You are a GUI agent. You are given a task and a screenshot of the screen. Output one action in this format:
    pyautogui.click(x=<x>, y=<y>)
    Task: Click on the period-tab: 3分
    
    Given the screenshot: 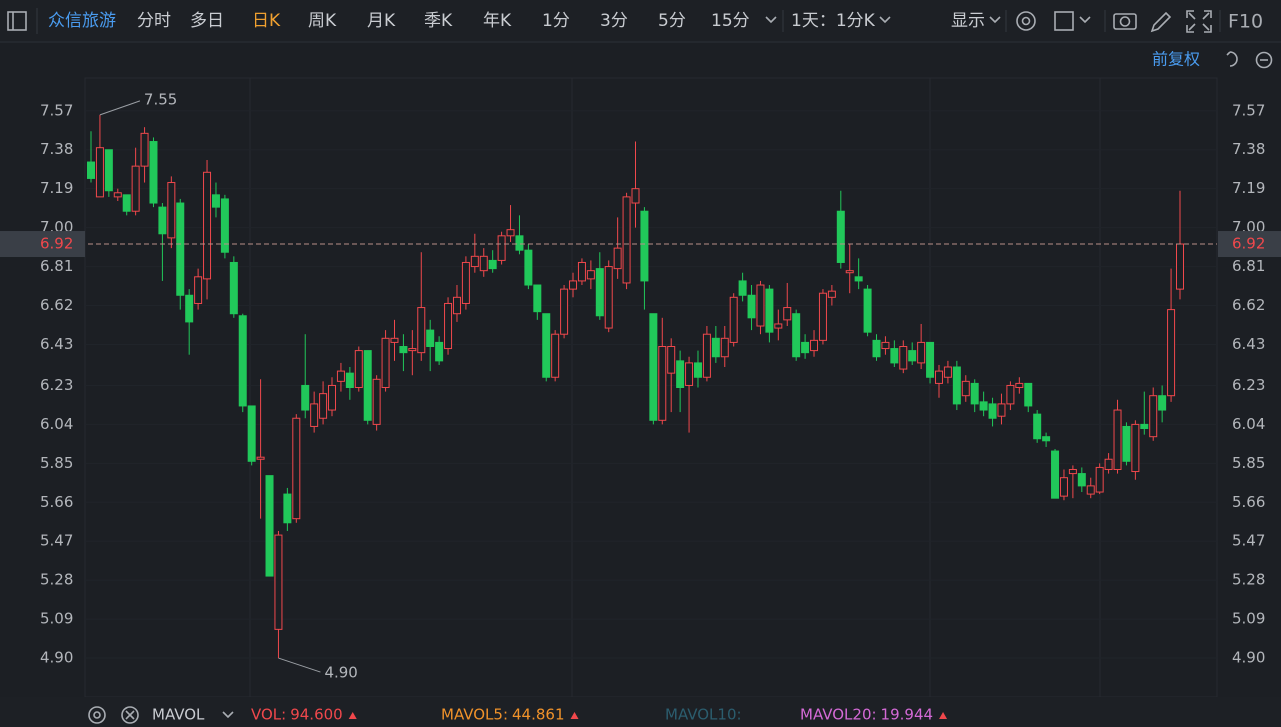 What is the action you would take?
    pyautogui.click(x=614, y=21)
    